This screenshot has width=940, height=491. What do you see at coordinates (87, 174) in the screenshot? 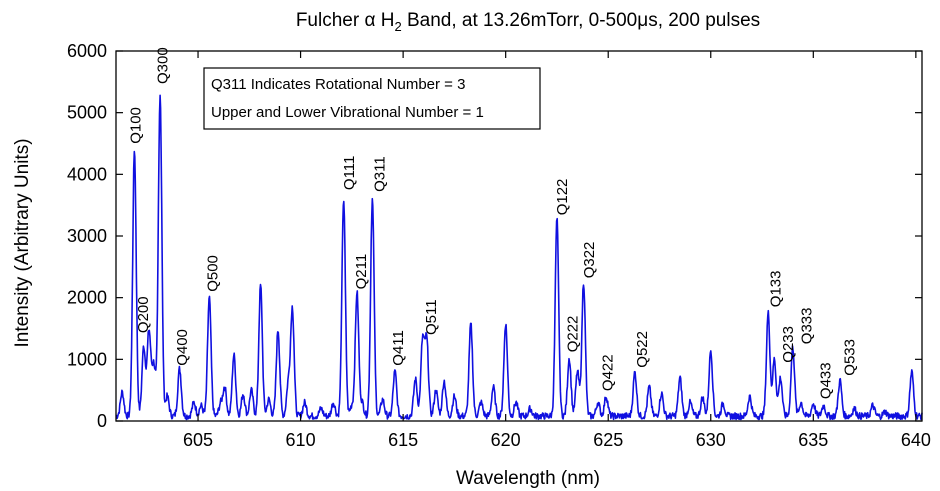
I see `y-tick-label: 4000` at bounding box center [87, 174].